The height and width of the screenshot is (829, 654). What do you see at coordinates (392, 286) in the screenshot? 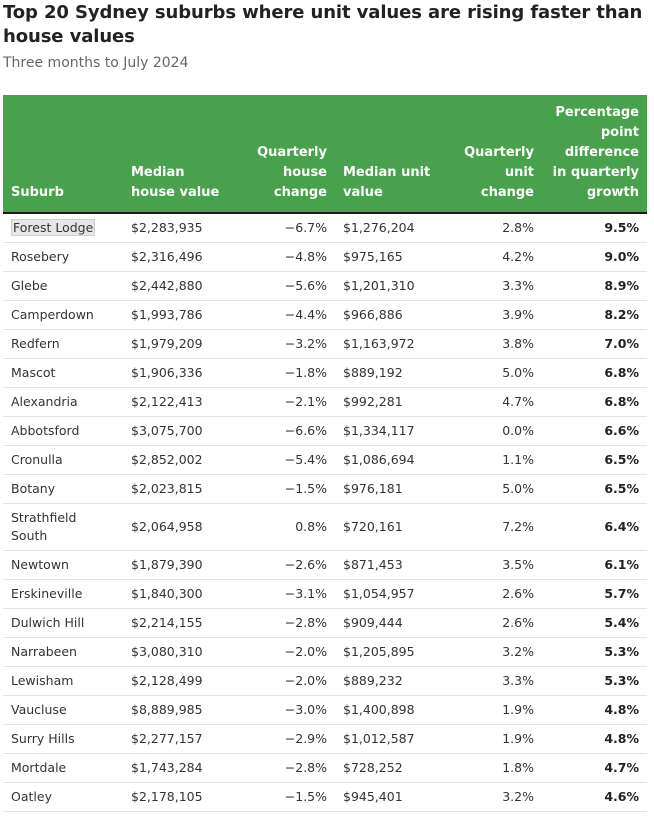
I see `cell-median-unit-value: $1,201,310` at bounding box center [392, 286].